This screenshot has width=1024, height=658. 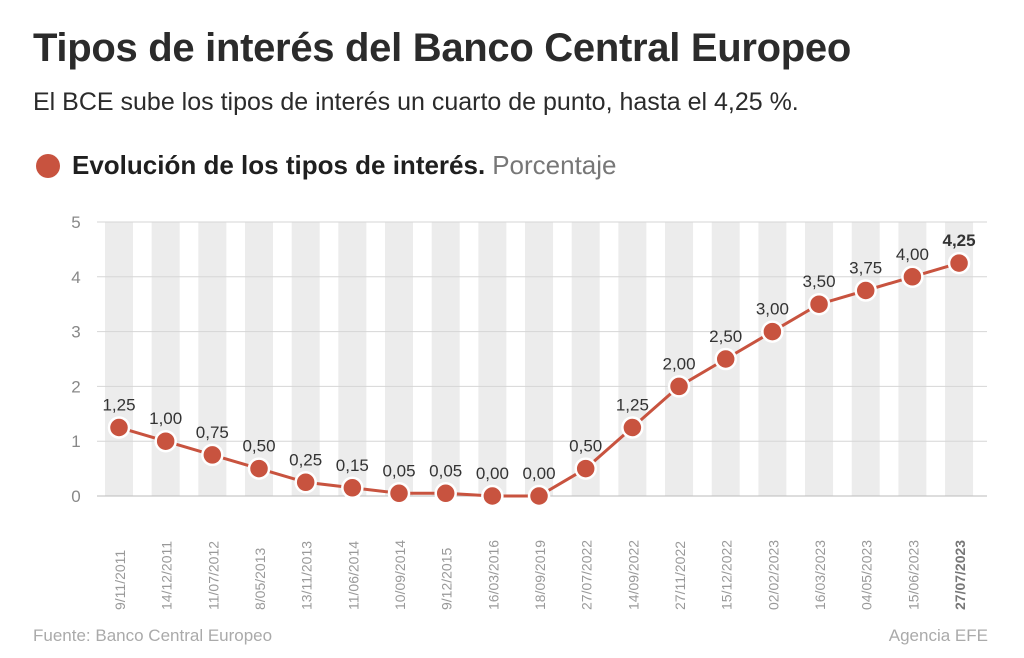 I want to click on x-tick-label: 11/07/2012, so click(x=213, y=575).